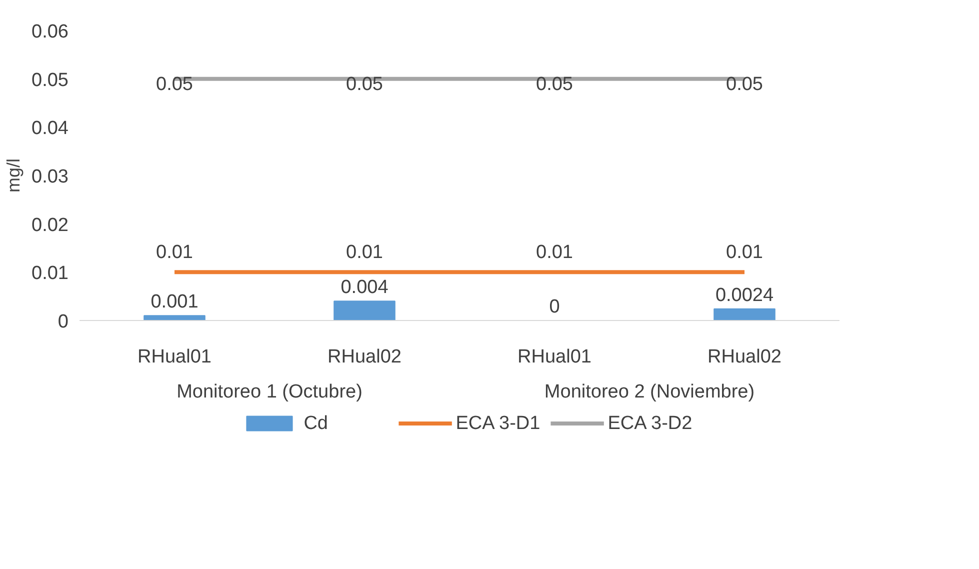 This screenshot has height=569, width=979. I want to click on data-label: 0.0024, so click(744, 295).